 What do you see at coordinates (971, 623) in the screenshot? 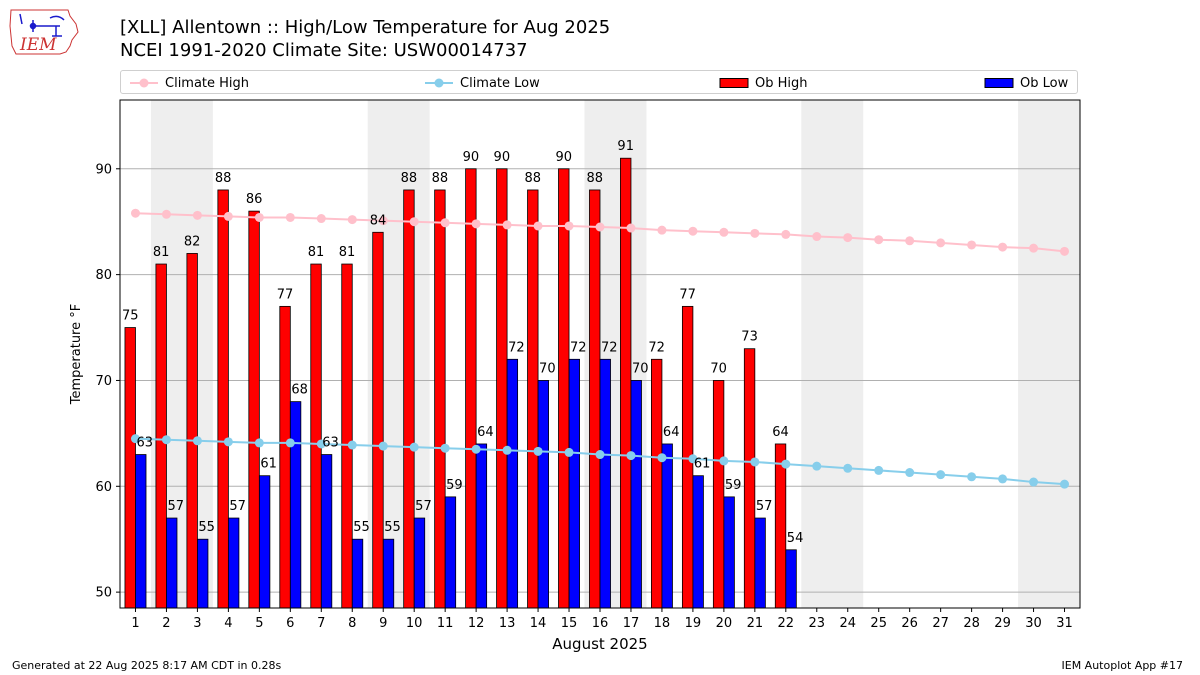
I see `x-tick-label: 28` at bounding box center [971, 623].